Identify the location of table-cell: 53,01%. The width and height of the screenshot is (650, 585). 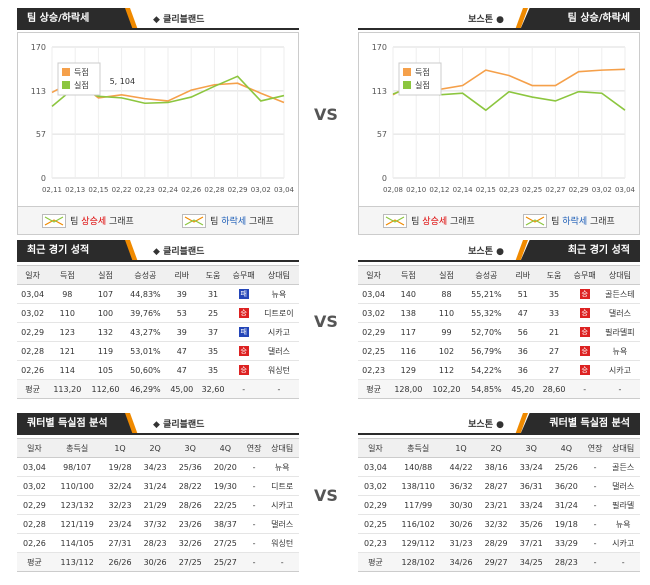
(145, 351).